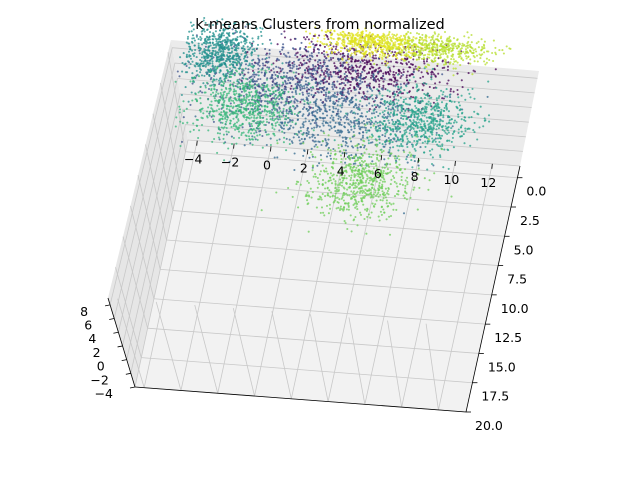  Describe the element at coordinates (149, 222) in the screenshot. I see `grid-line-y-wall` at that location.